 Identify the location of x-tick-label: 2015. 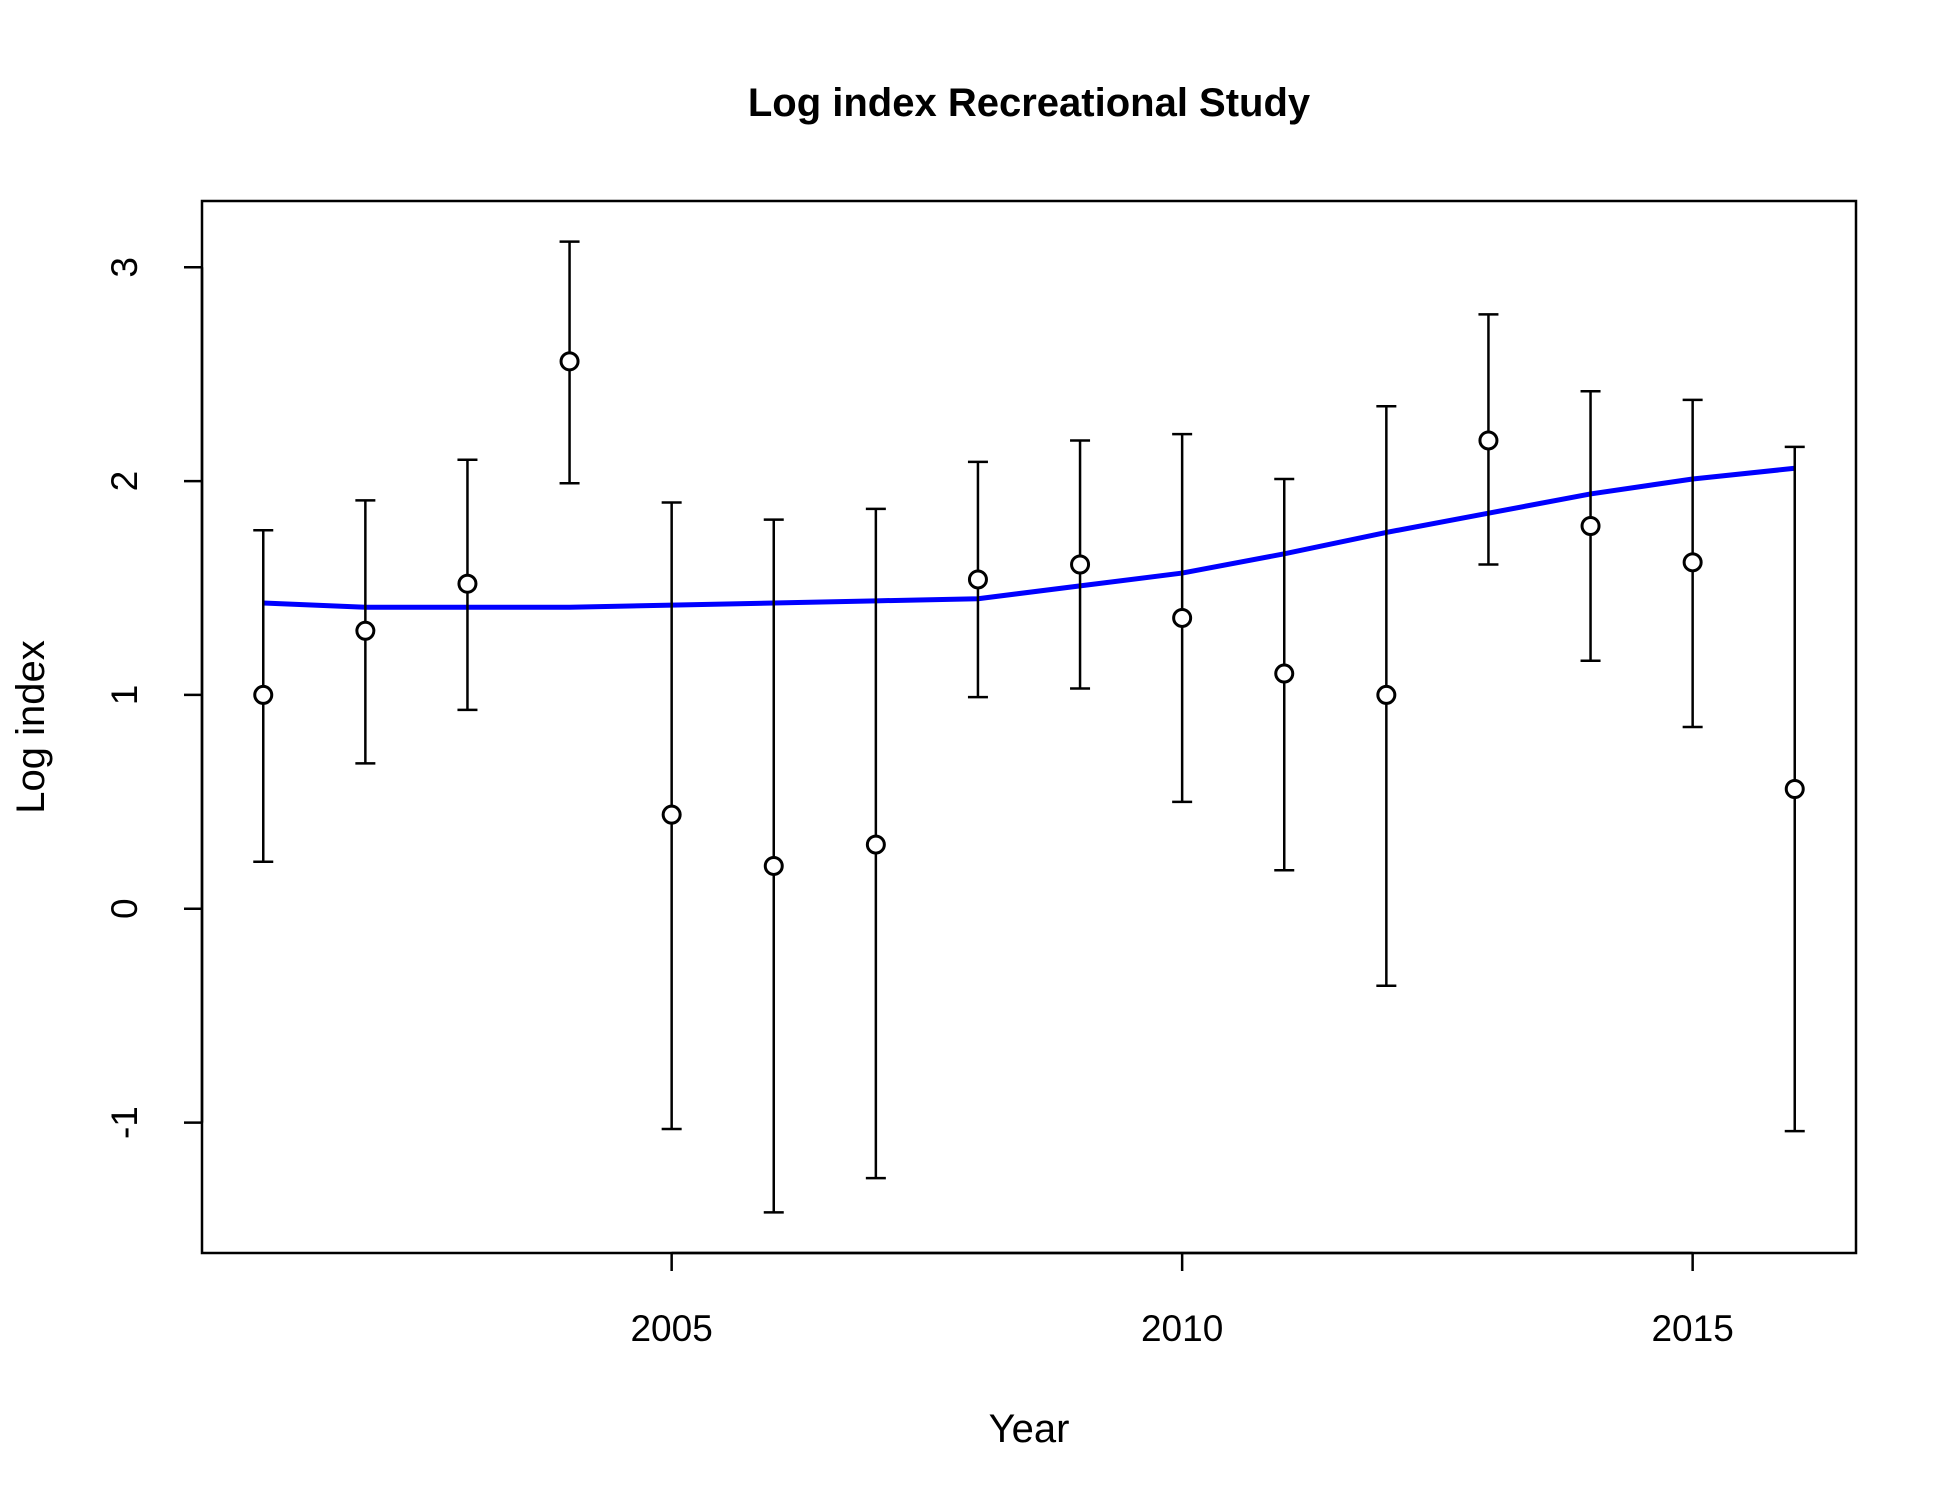
(1692, 1328).